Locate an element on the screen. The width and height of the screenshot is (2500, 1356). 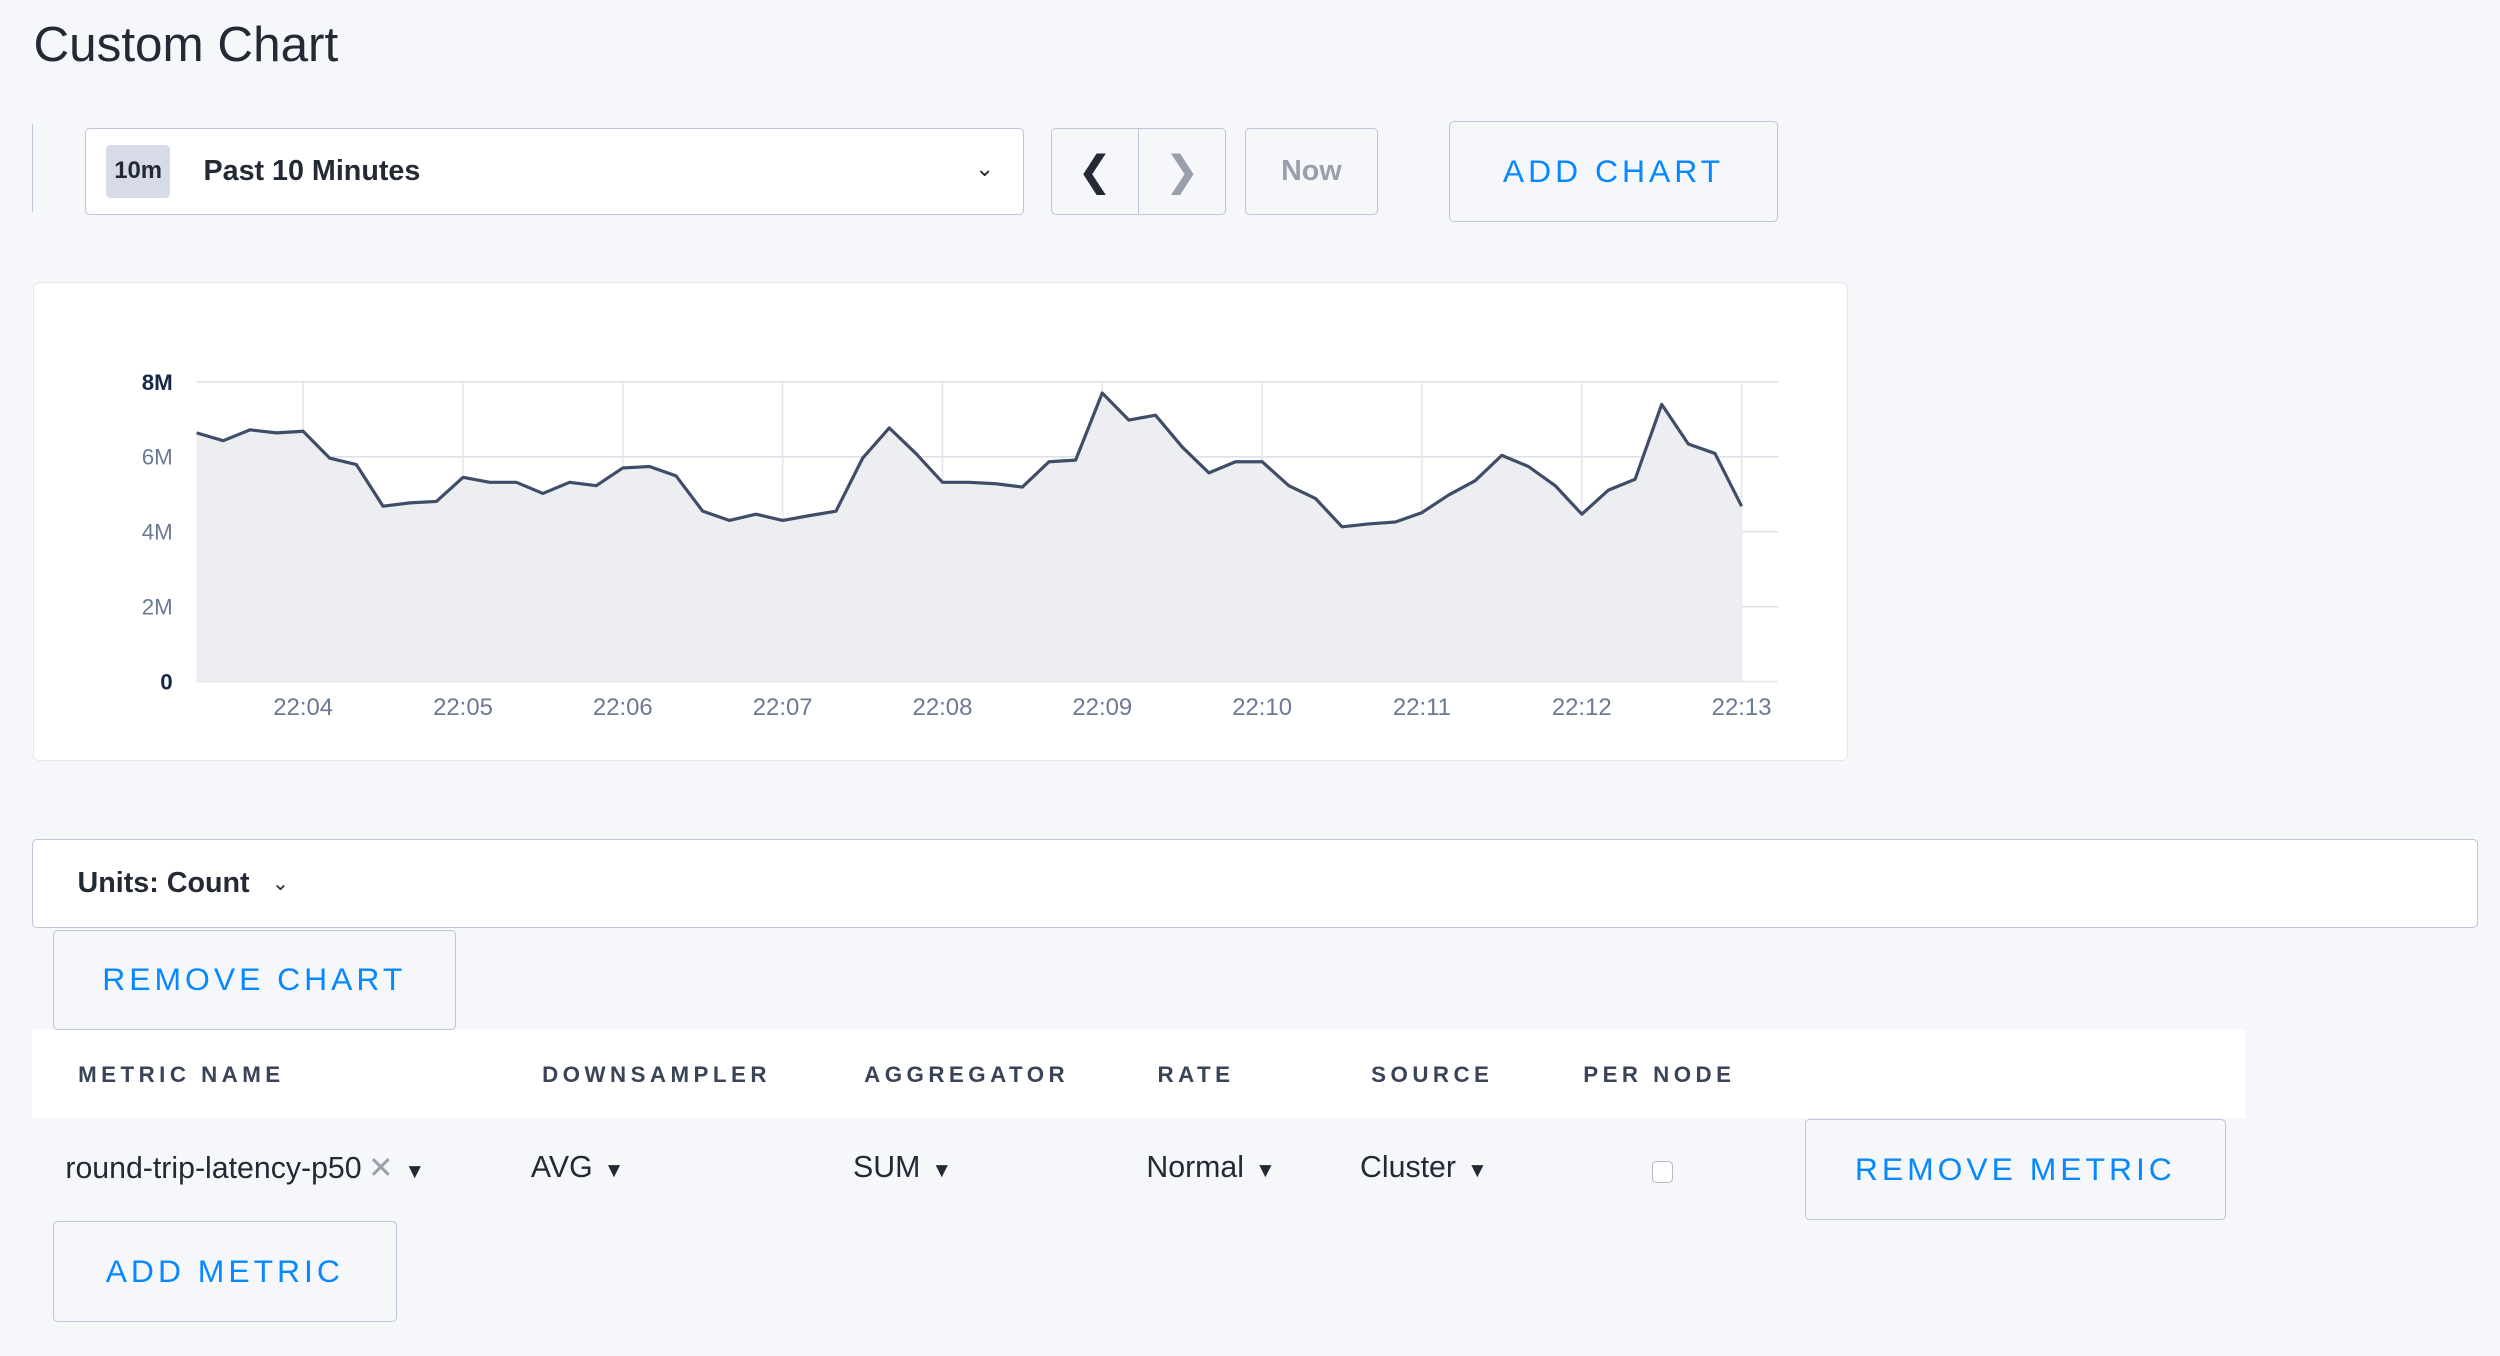
x-tick-label: 22:10 is located at coordinates (1263, 707).